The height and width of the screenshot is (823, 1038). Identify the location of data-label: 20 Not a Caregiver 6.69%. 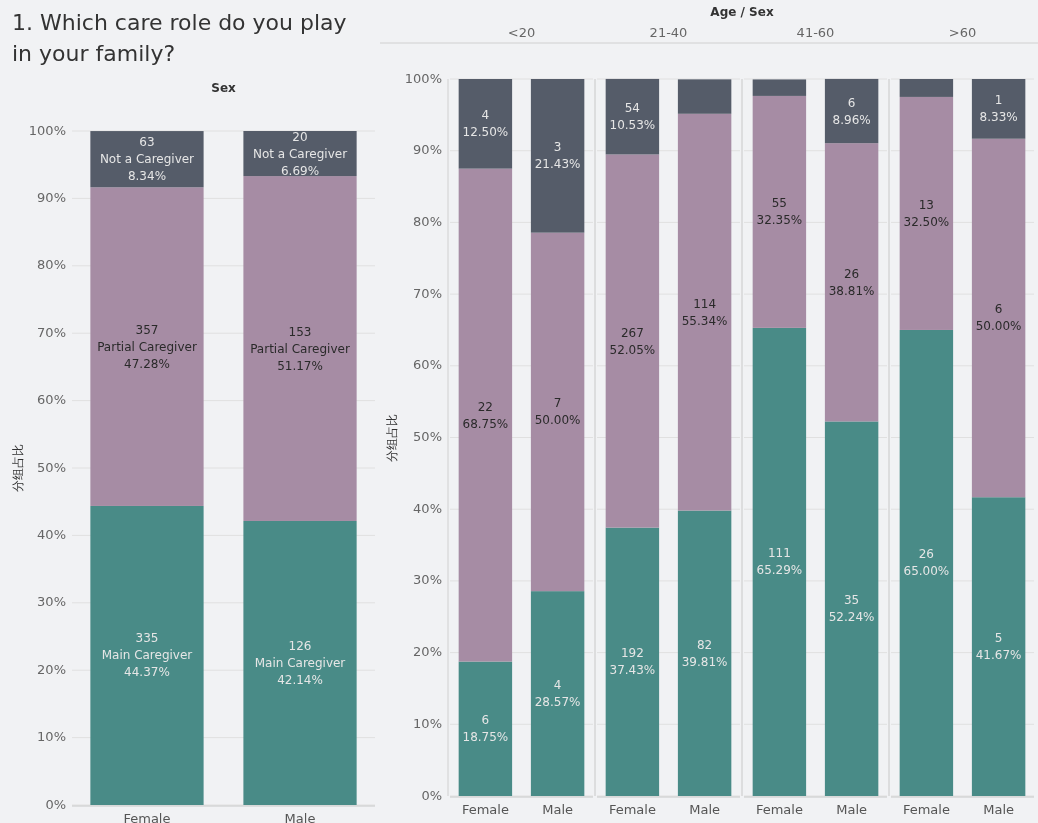
(300, 153).